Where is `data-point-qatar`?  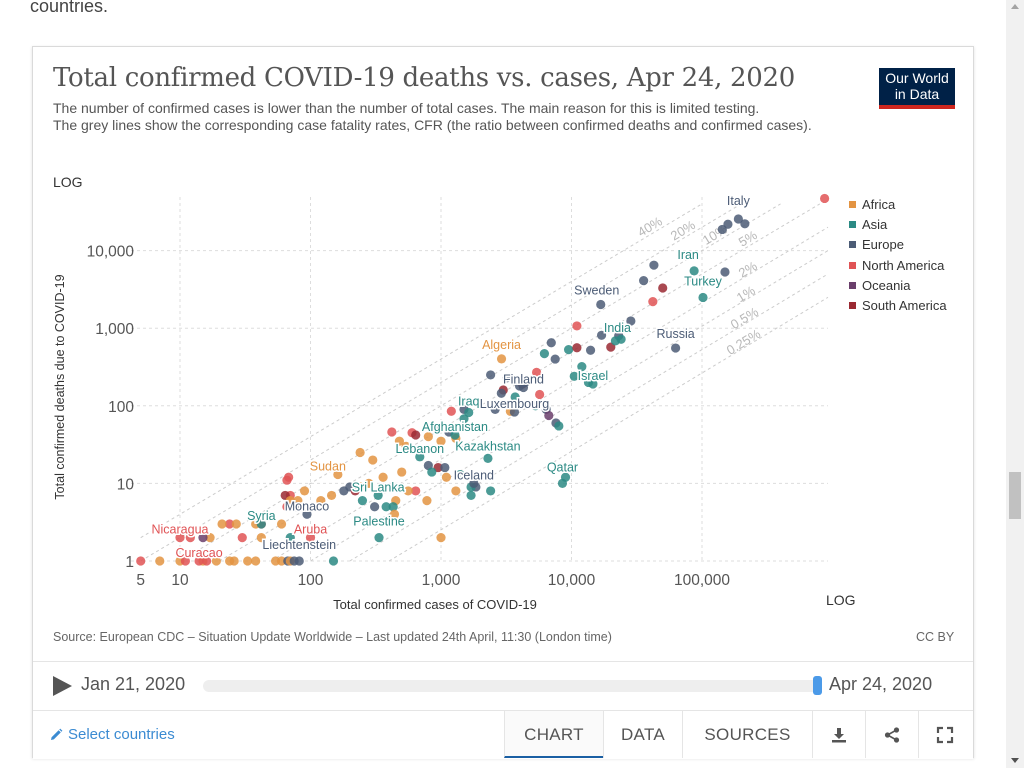 data-point-qatar is located at coordinates (562, 483).